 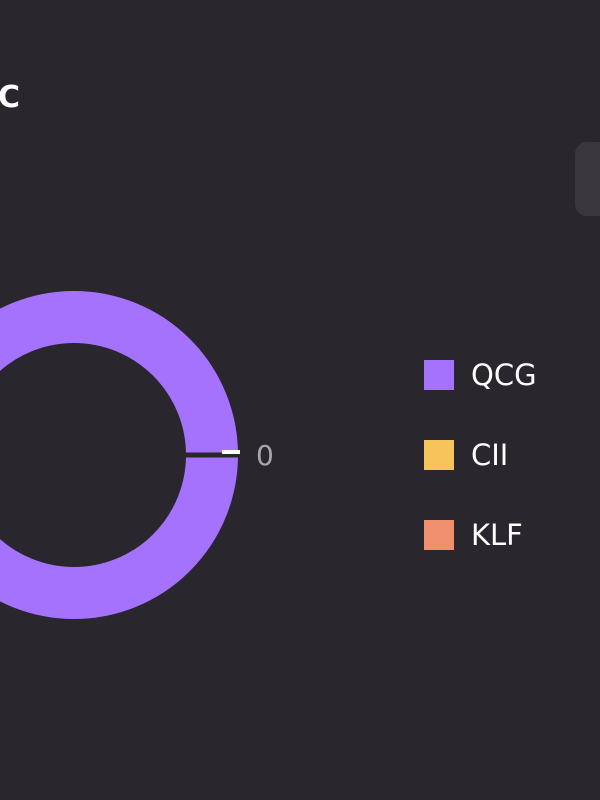 I want to click on page-title: C, so click(x=10, y=97).